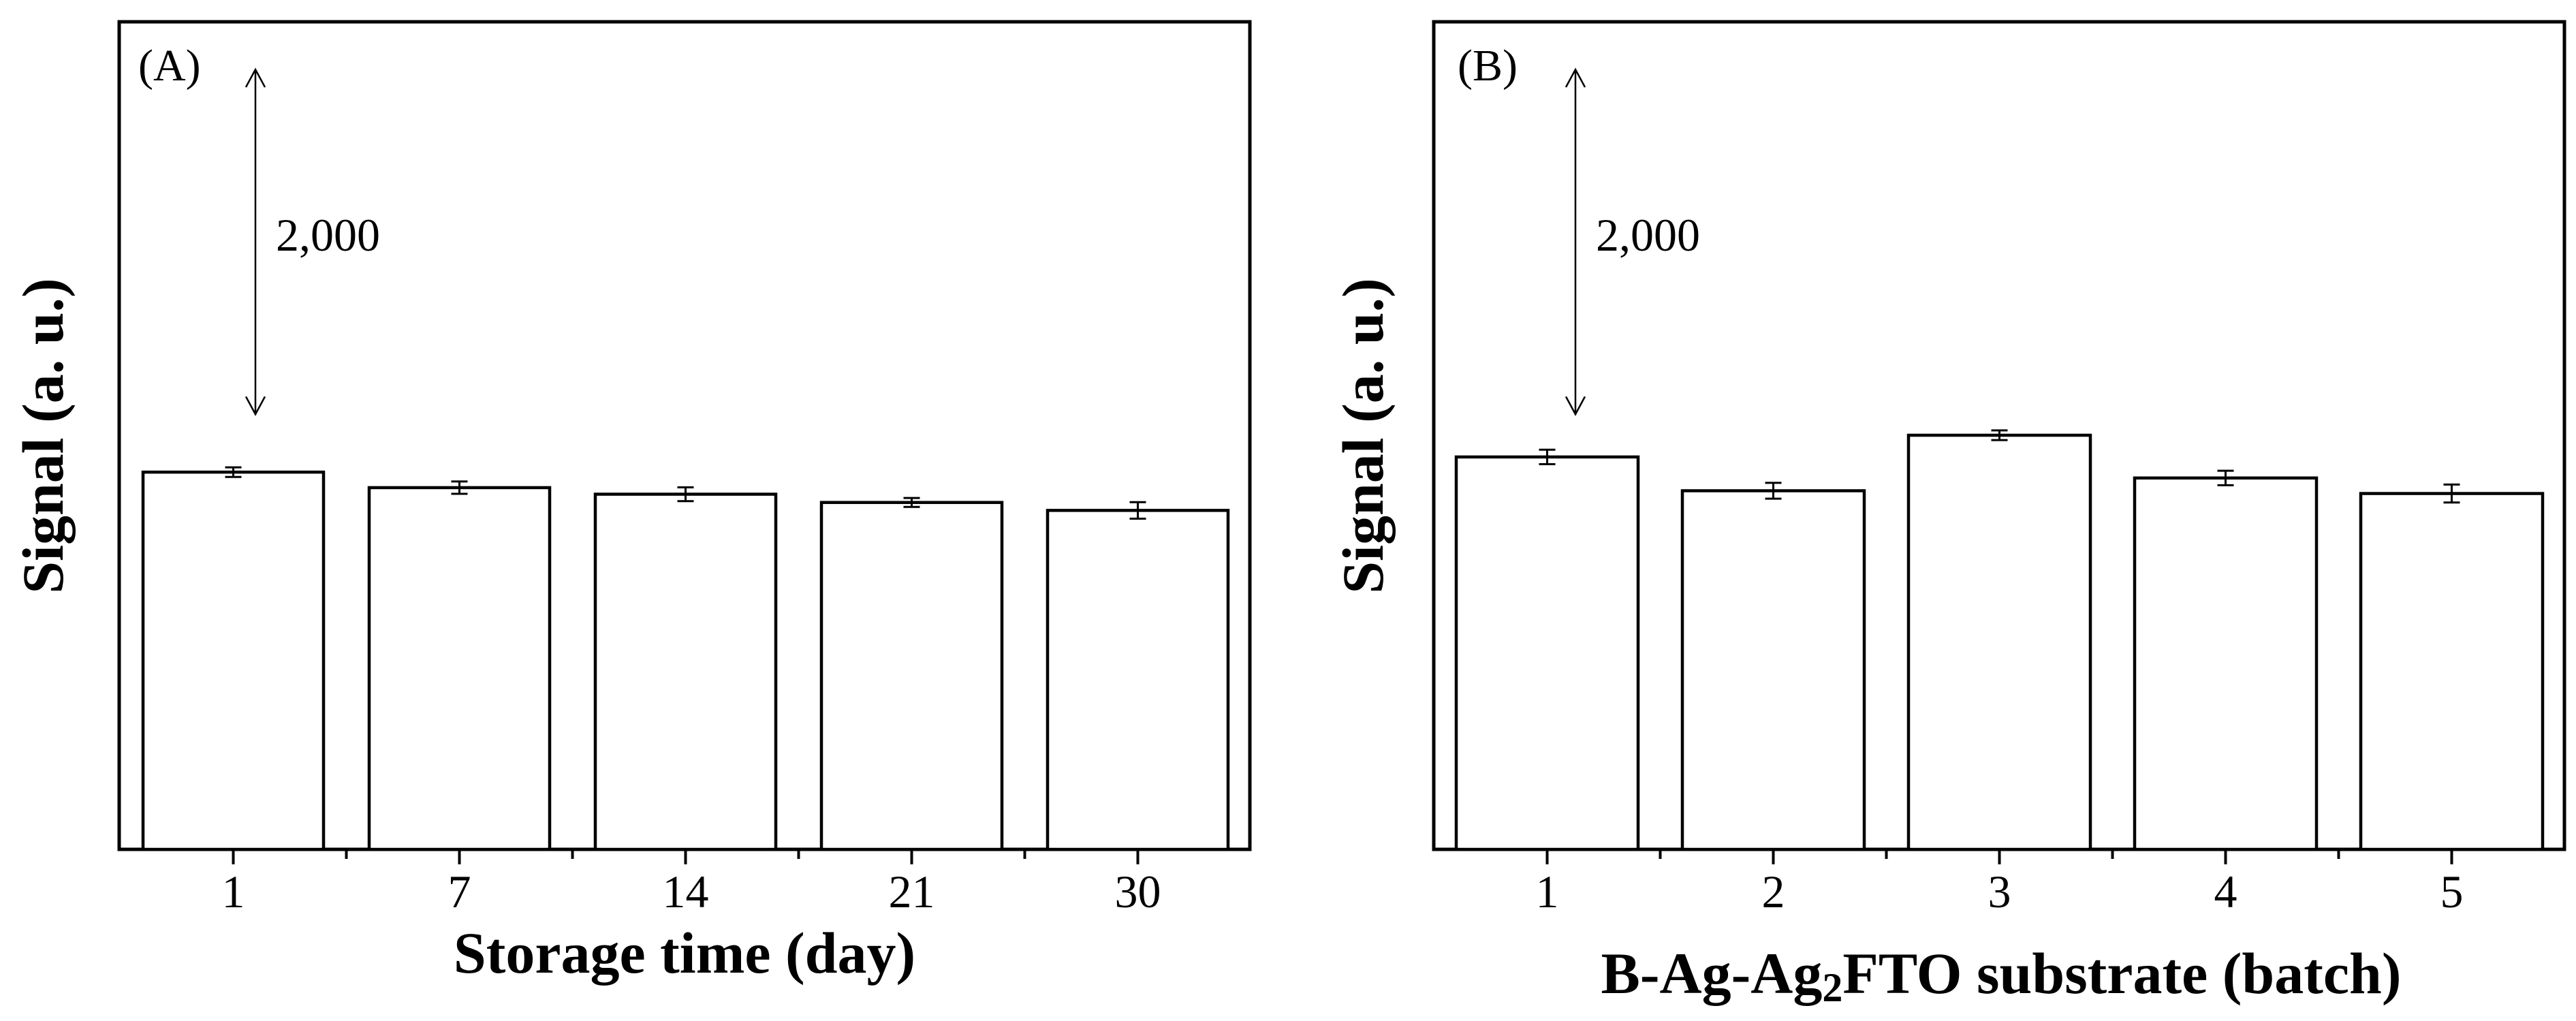 The width and height of the screenshot is (2576, 1021). What do you see at coordinates (1773, 892) in the screenshot?
I see `x-tick-label: 2` at bounding box center [1773, 892].